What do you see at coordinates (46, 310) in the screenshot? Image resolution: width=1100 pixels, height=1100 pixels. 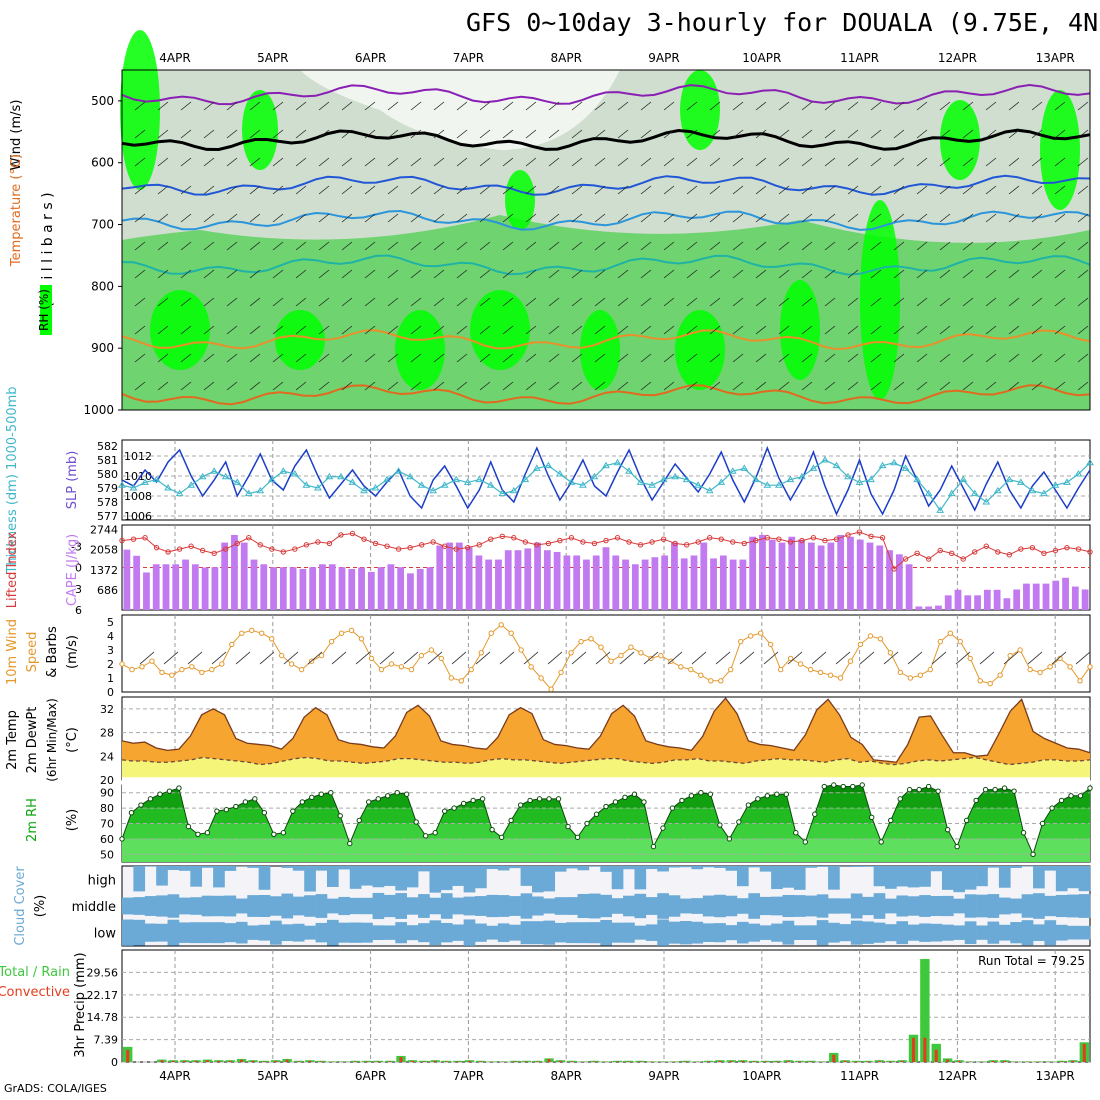 I see `rh-legend-swatch` at bounding box center [46, 310].